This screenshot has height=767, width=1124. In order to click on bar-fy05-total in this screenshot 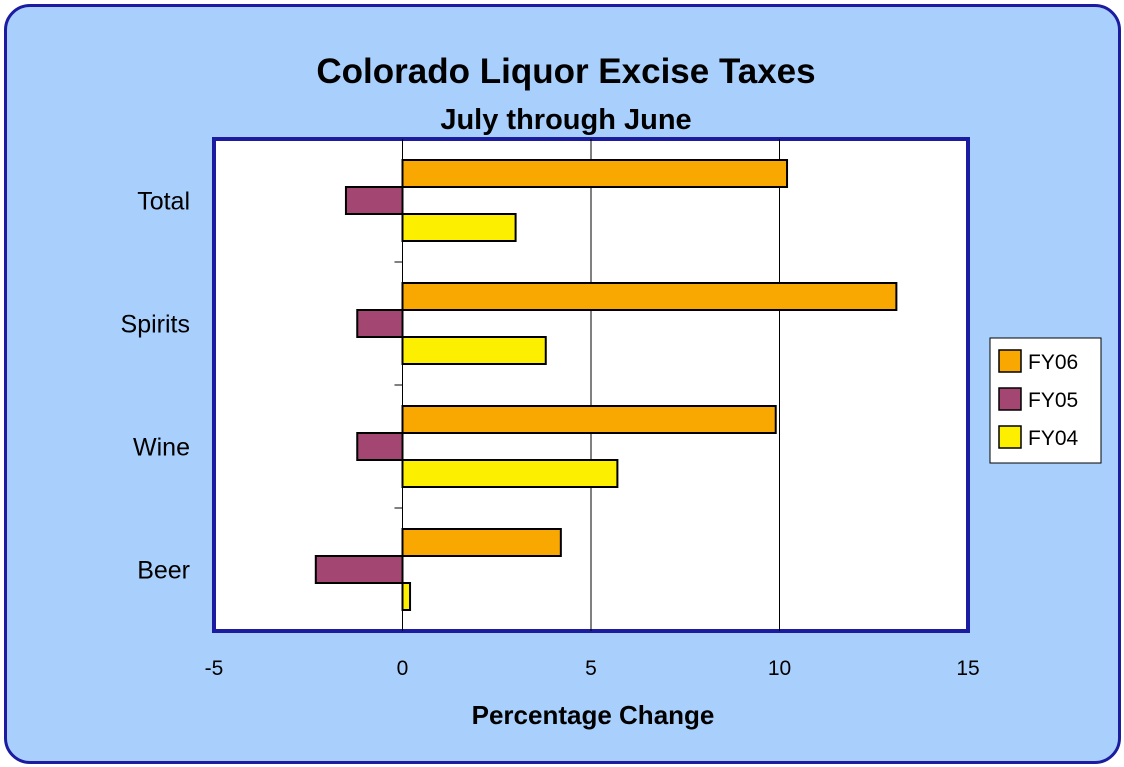, I will do `click(374, 200)`.